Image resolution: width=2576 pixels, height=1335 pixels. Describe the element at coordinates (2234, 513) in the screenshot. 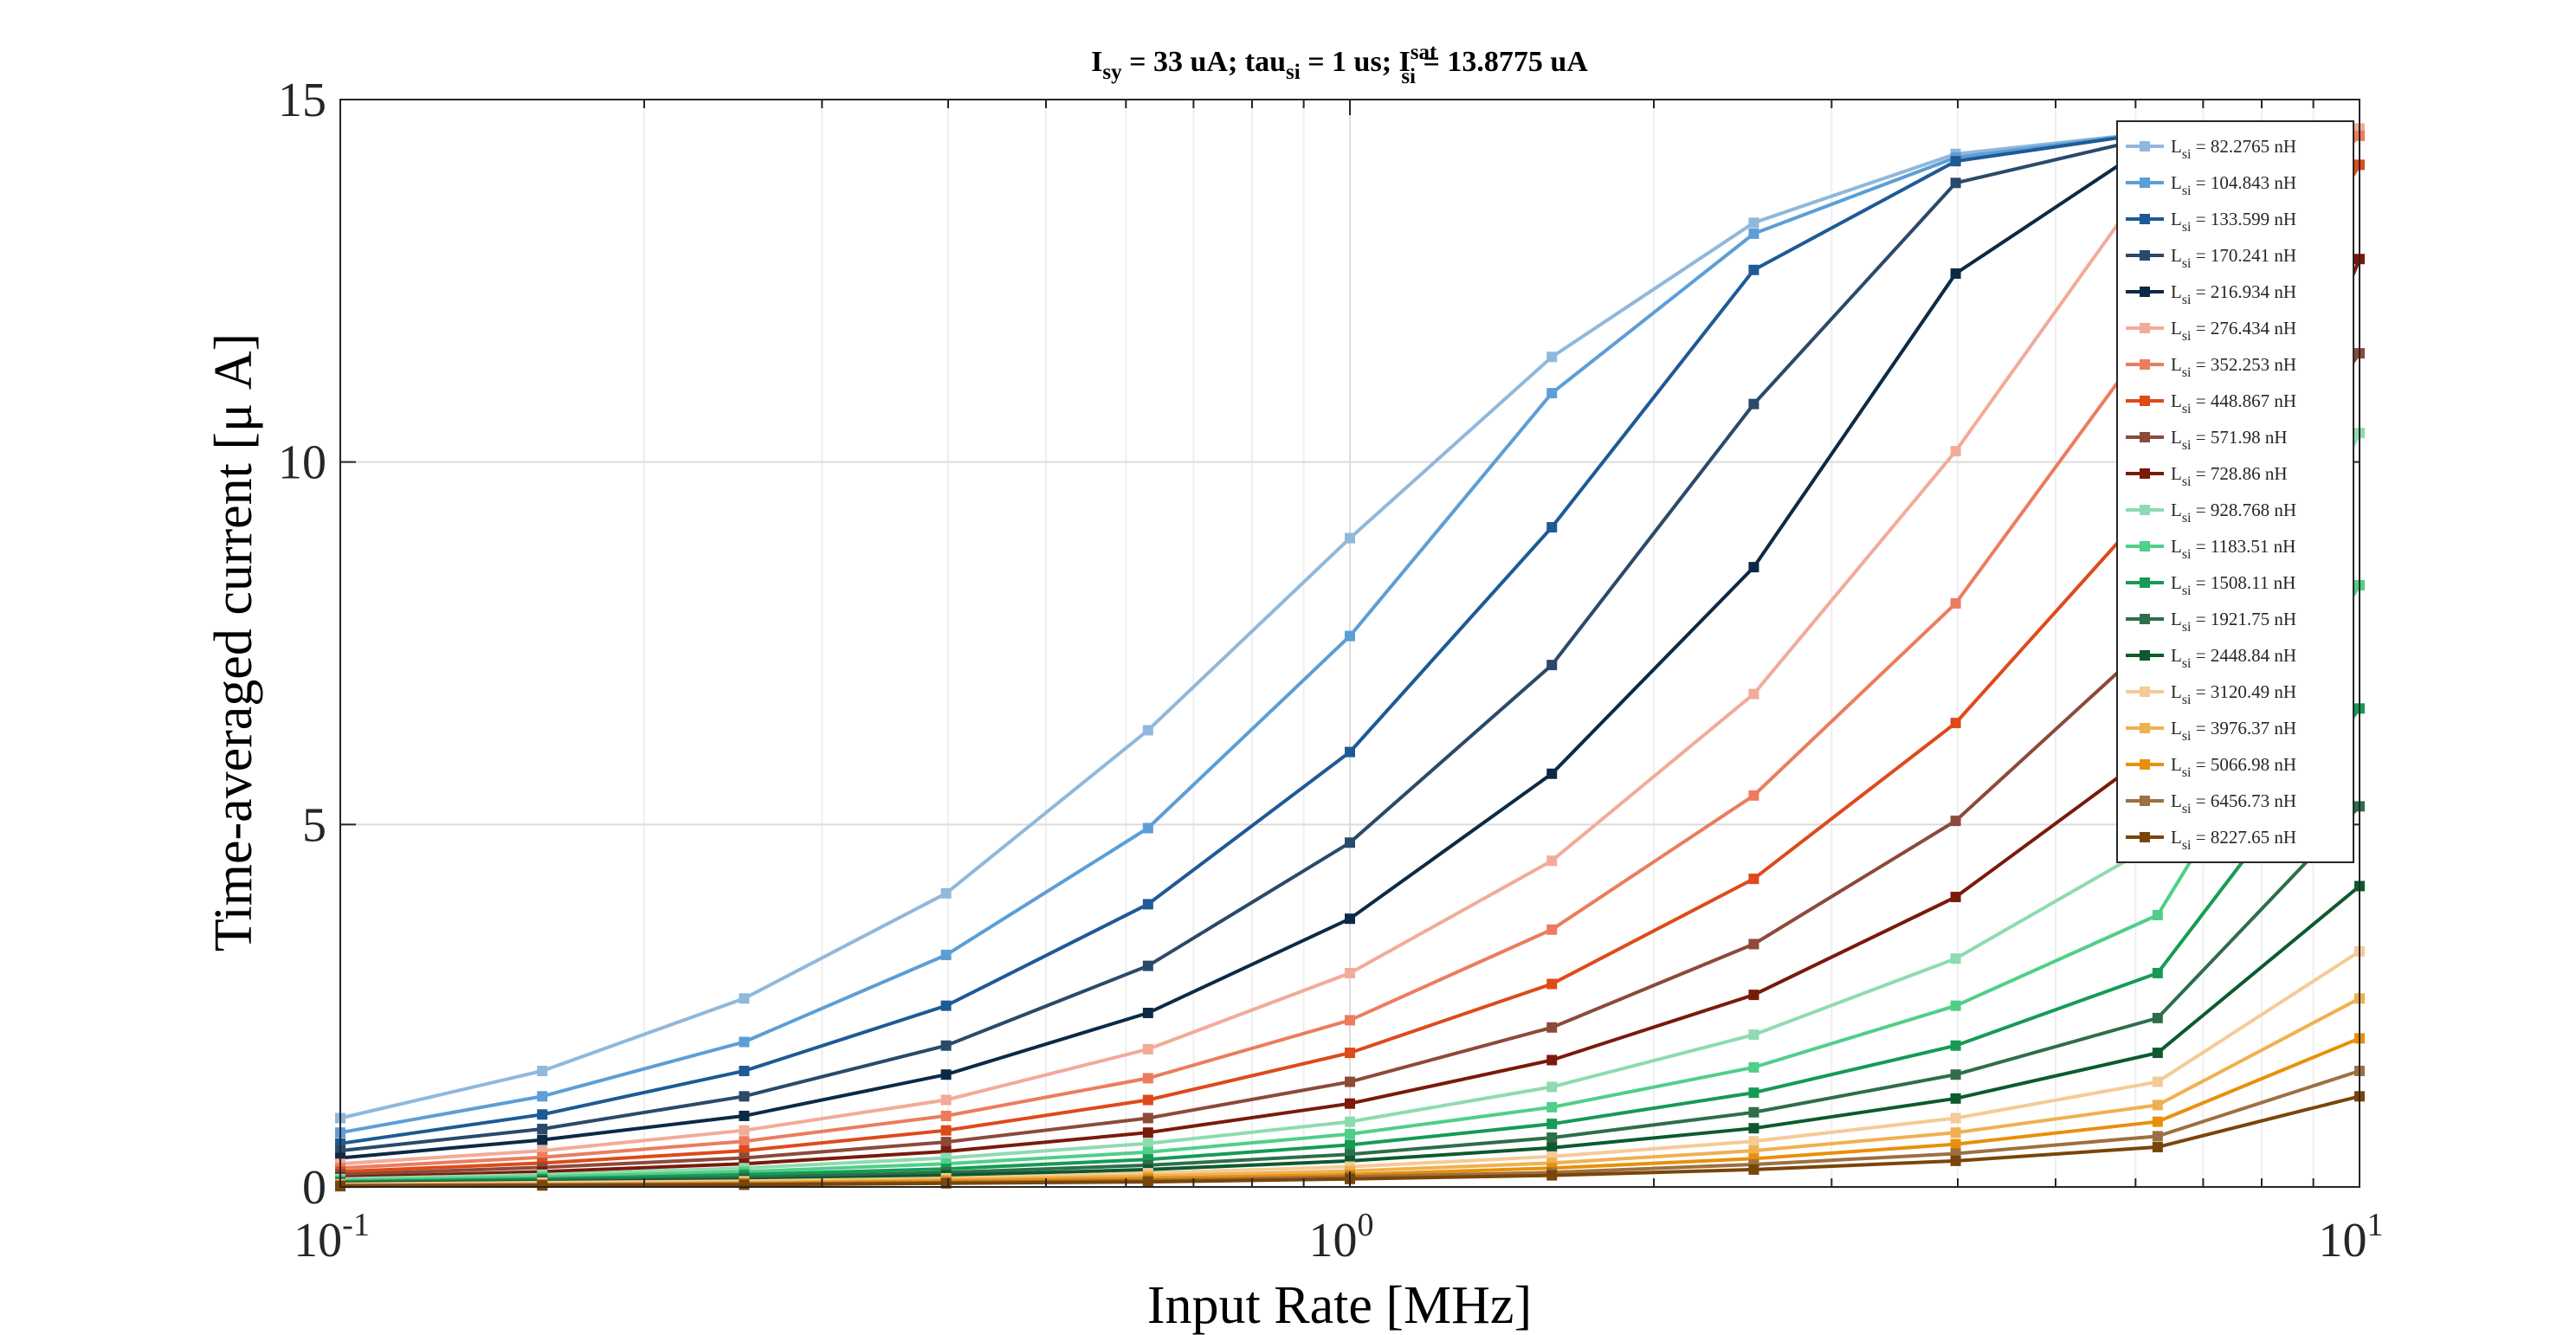

I see `legend-entry: Lsi = 928.768 nH` at that location.